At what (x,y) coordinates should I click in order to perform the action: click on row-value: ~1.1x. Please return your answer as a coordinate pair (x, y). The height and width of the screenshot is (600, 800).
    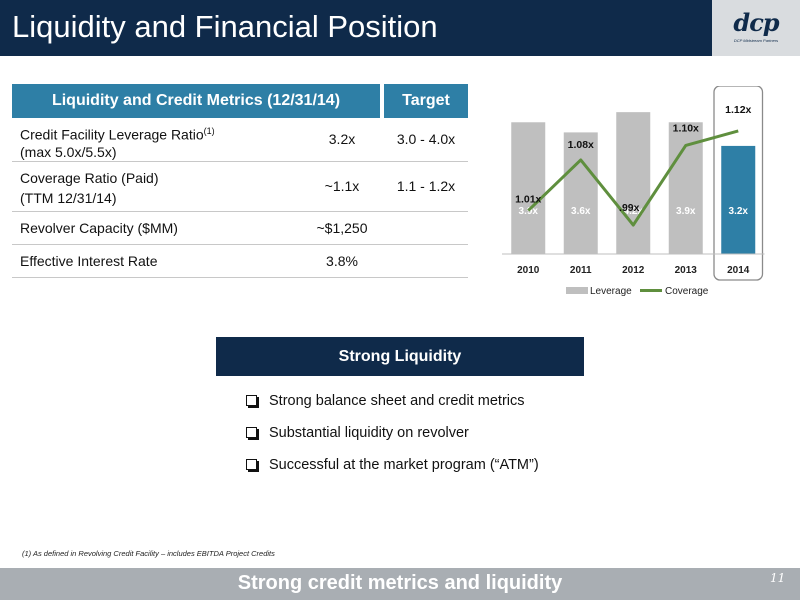
    Looking at the image, I should click on (342, 186).